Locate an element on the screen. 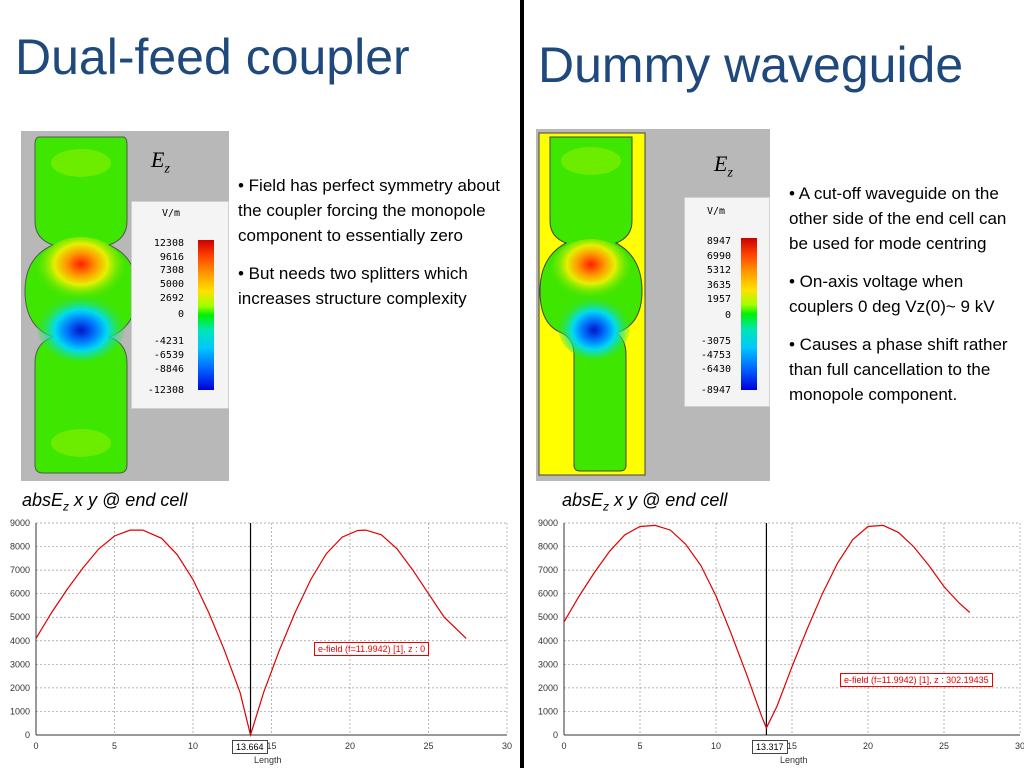 This screenshot has width=1024, height=768. left-plot-title: absEz x y @ end cell is located at coordinates (105, 502).